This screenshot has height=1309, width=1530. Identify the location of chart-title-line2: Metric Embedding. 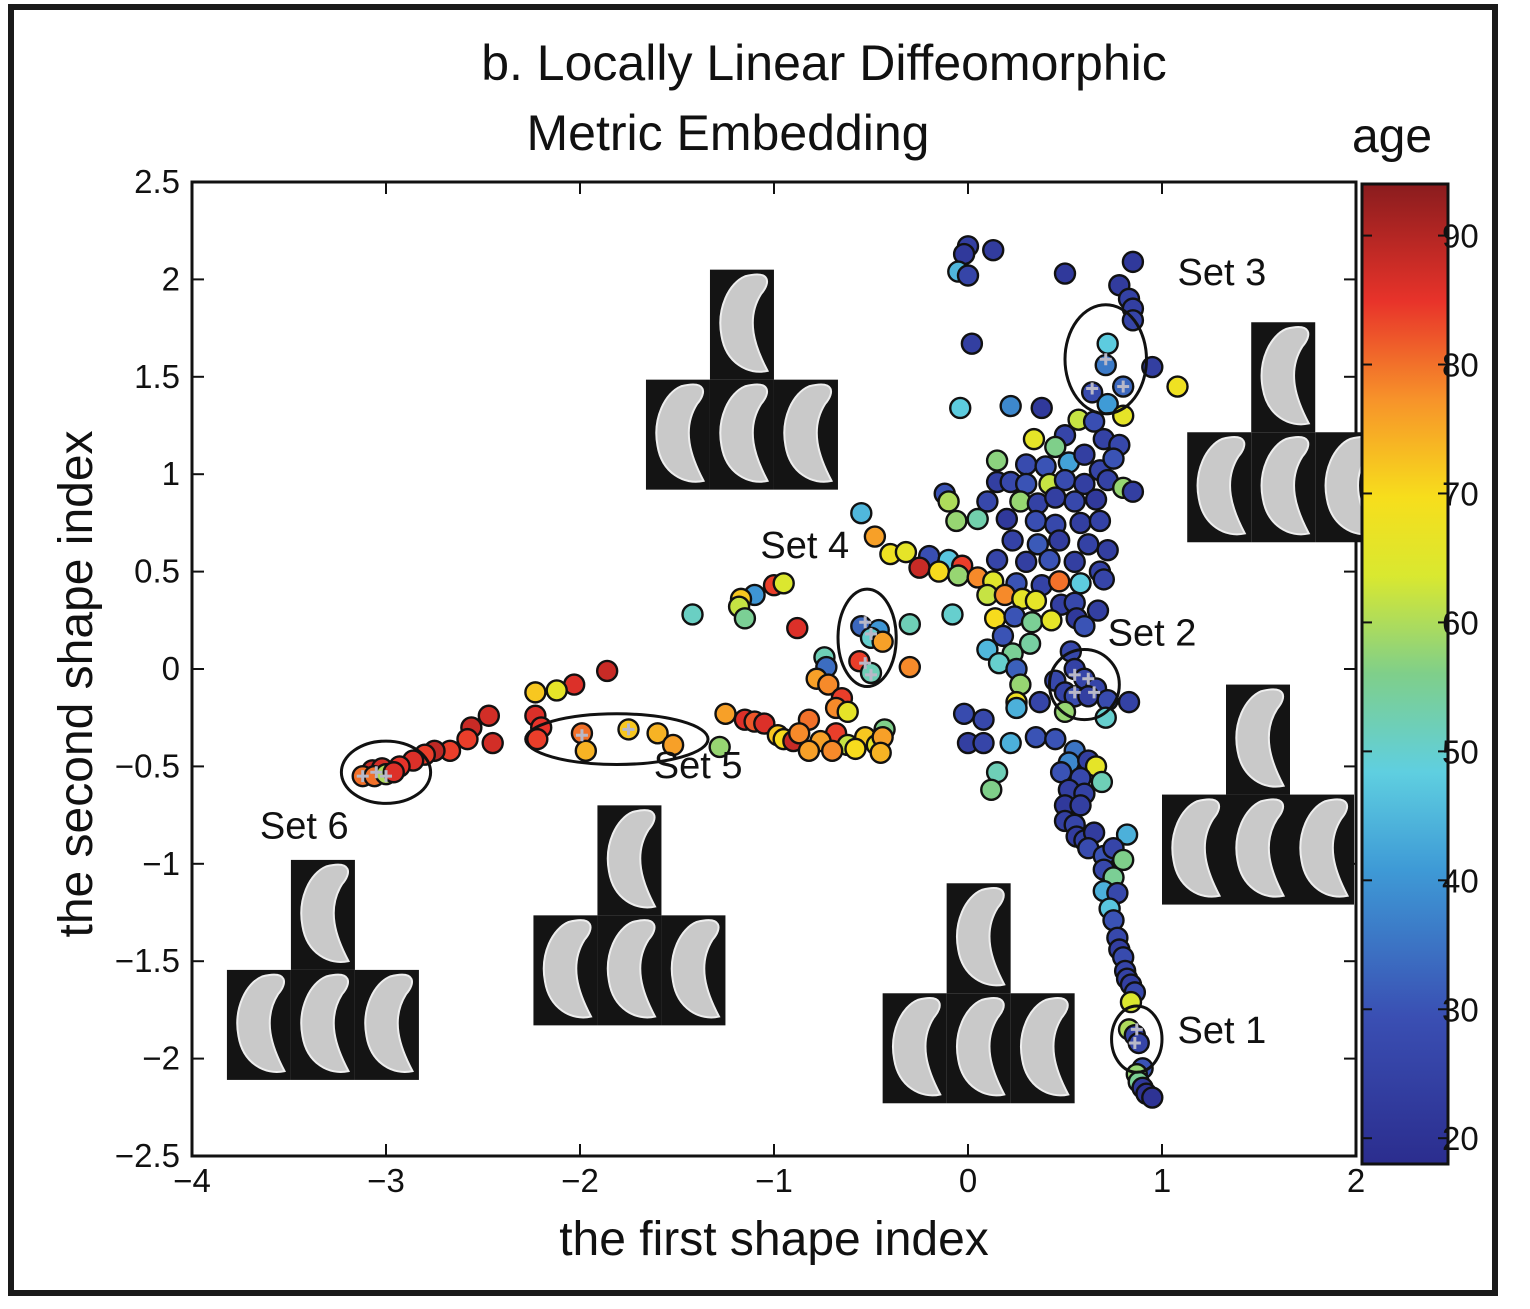
(728, 133).